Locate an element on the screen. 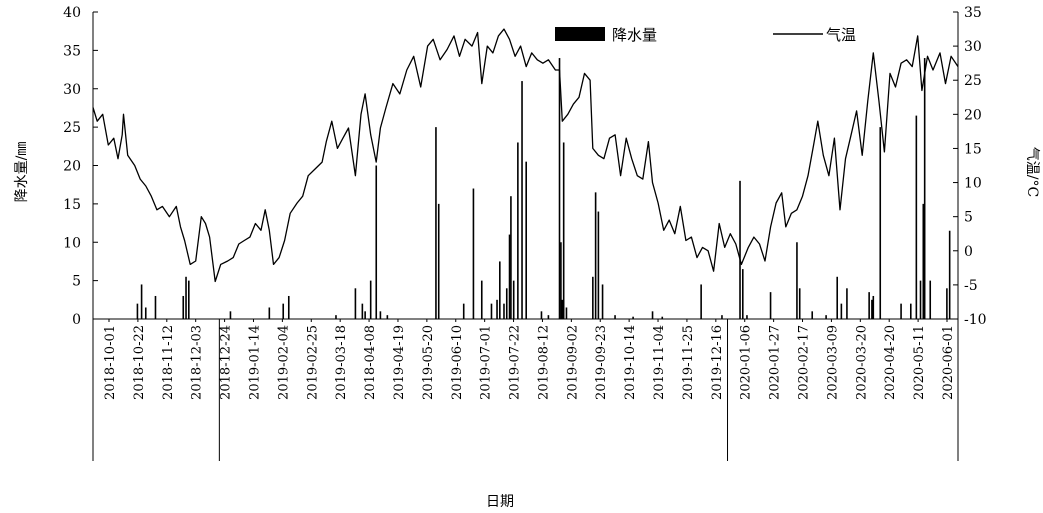  x-tick-label: 2019-05-20 is located at coordinates (428, 362).